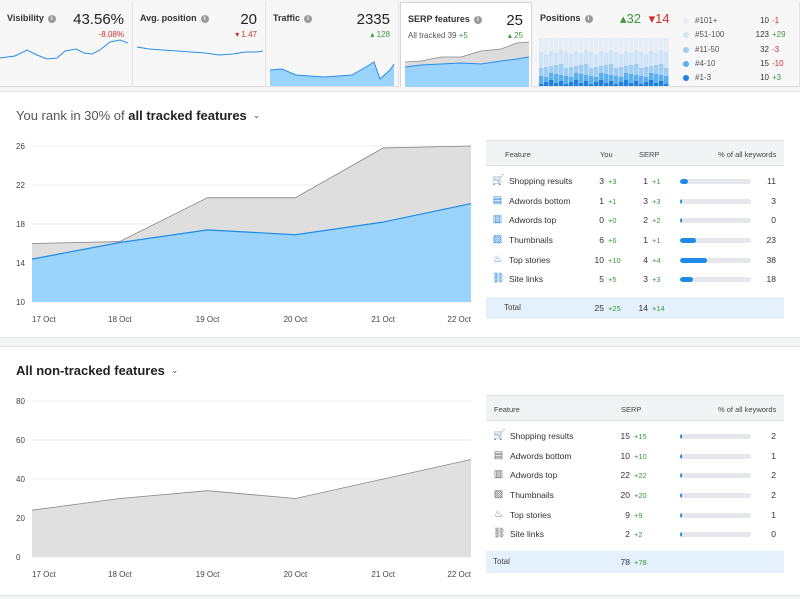  Describe the element at coordinates (773, 514) in the screenshot. I see `percent-value: 1` at that location.